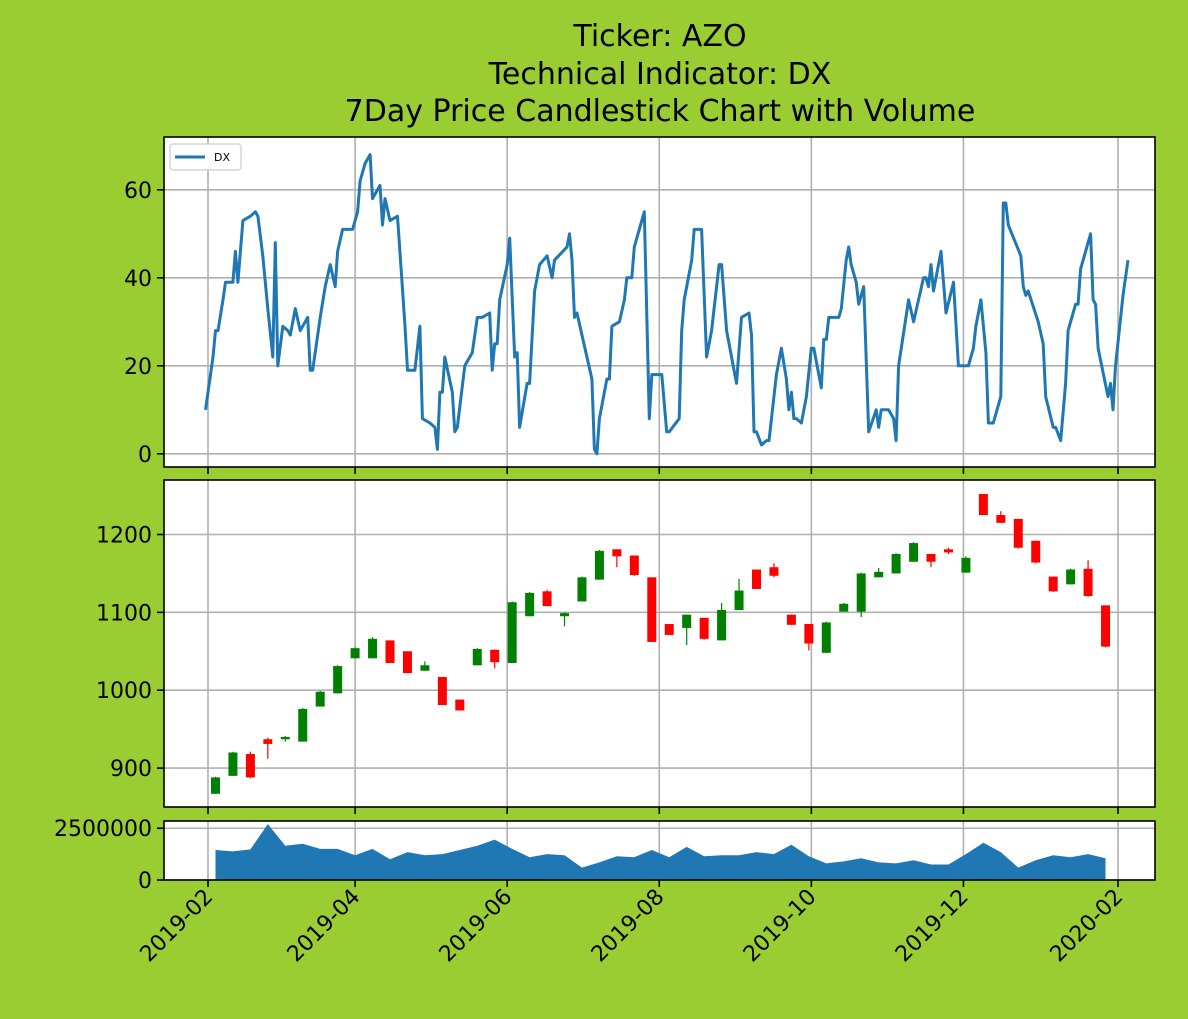  I want to click on x-tick-label: 2019-12, so click(932, 926).